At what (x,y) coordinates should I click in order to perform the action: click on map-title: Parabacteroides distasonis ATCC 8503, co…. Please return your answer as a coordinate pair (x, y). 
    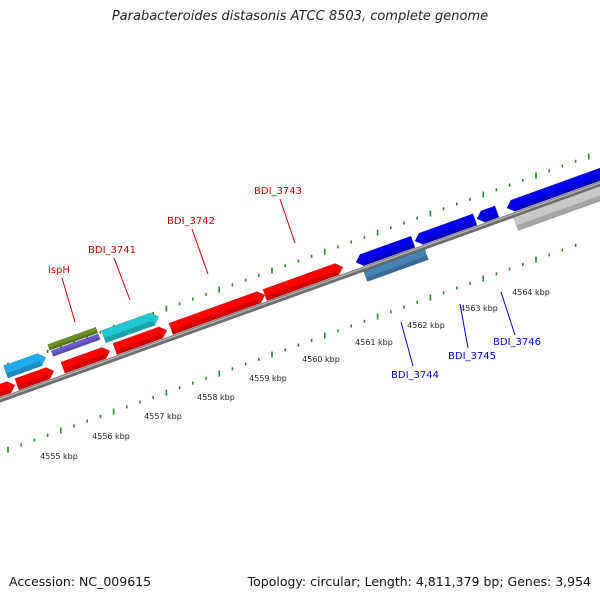
    Looking at the image, I should click on (300, 16).